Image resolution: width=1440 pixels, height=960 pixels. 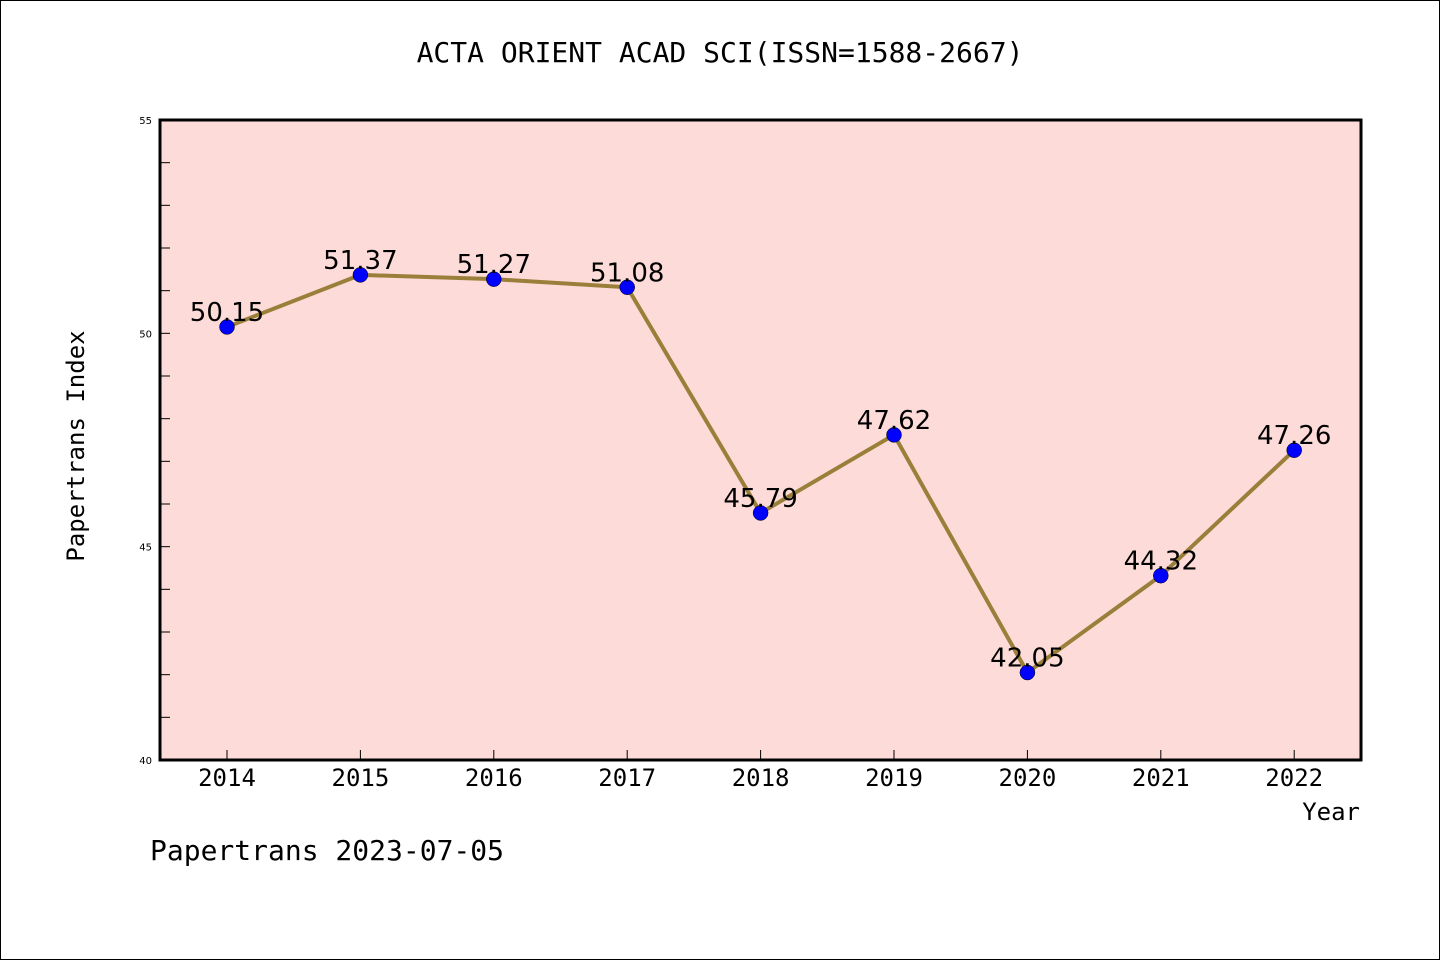 What do you see at coordinates (494, 265) in the screenshot?
I see `data-label: 51.27` at bounding box center [494, 265].